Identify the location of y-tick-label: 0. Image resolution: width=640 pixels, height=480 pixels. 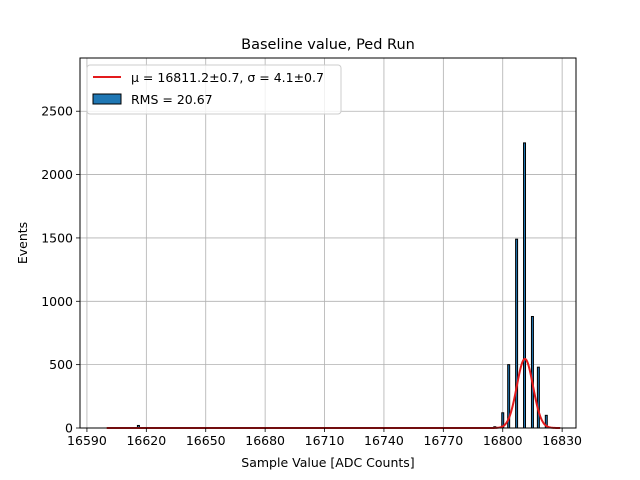
(69, 428).